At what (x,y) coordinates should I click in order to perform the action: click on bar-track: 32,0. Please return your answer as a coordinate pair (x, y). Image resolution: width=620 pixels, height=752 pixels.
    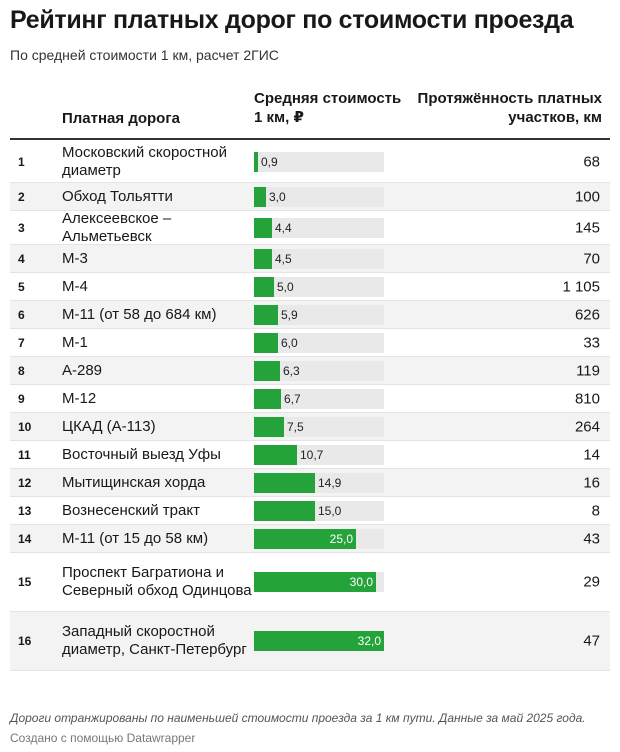
    Looking at the image, I should click on (319, 641).